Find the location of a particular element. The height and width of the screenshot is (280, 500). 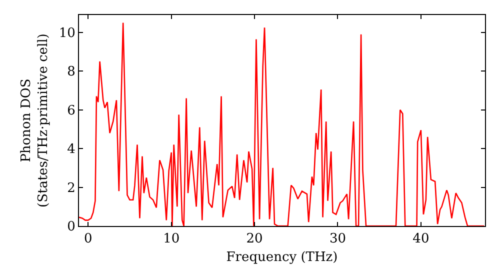

x-tick-label: 30 is located at coordinates (337, 239).